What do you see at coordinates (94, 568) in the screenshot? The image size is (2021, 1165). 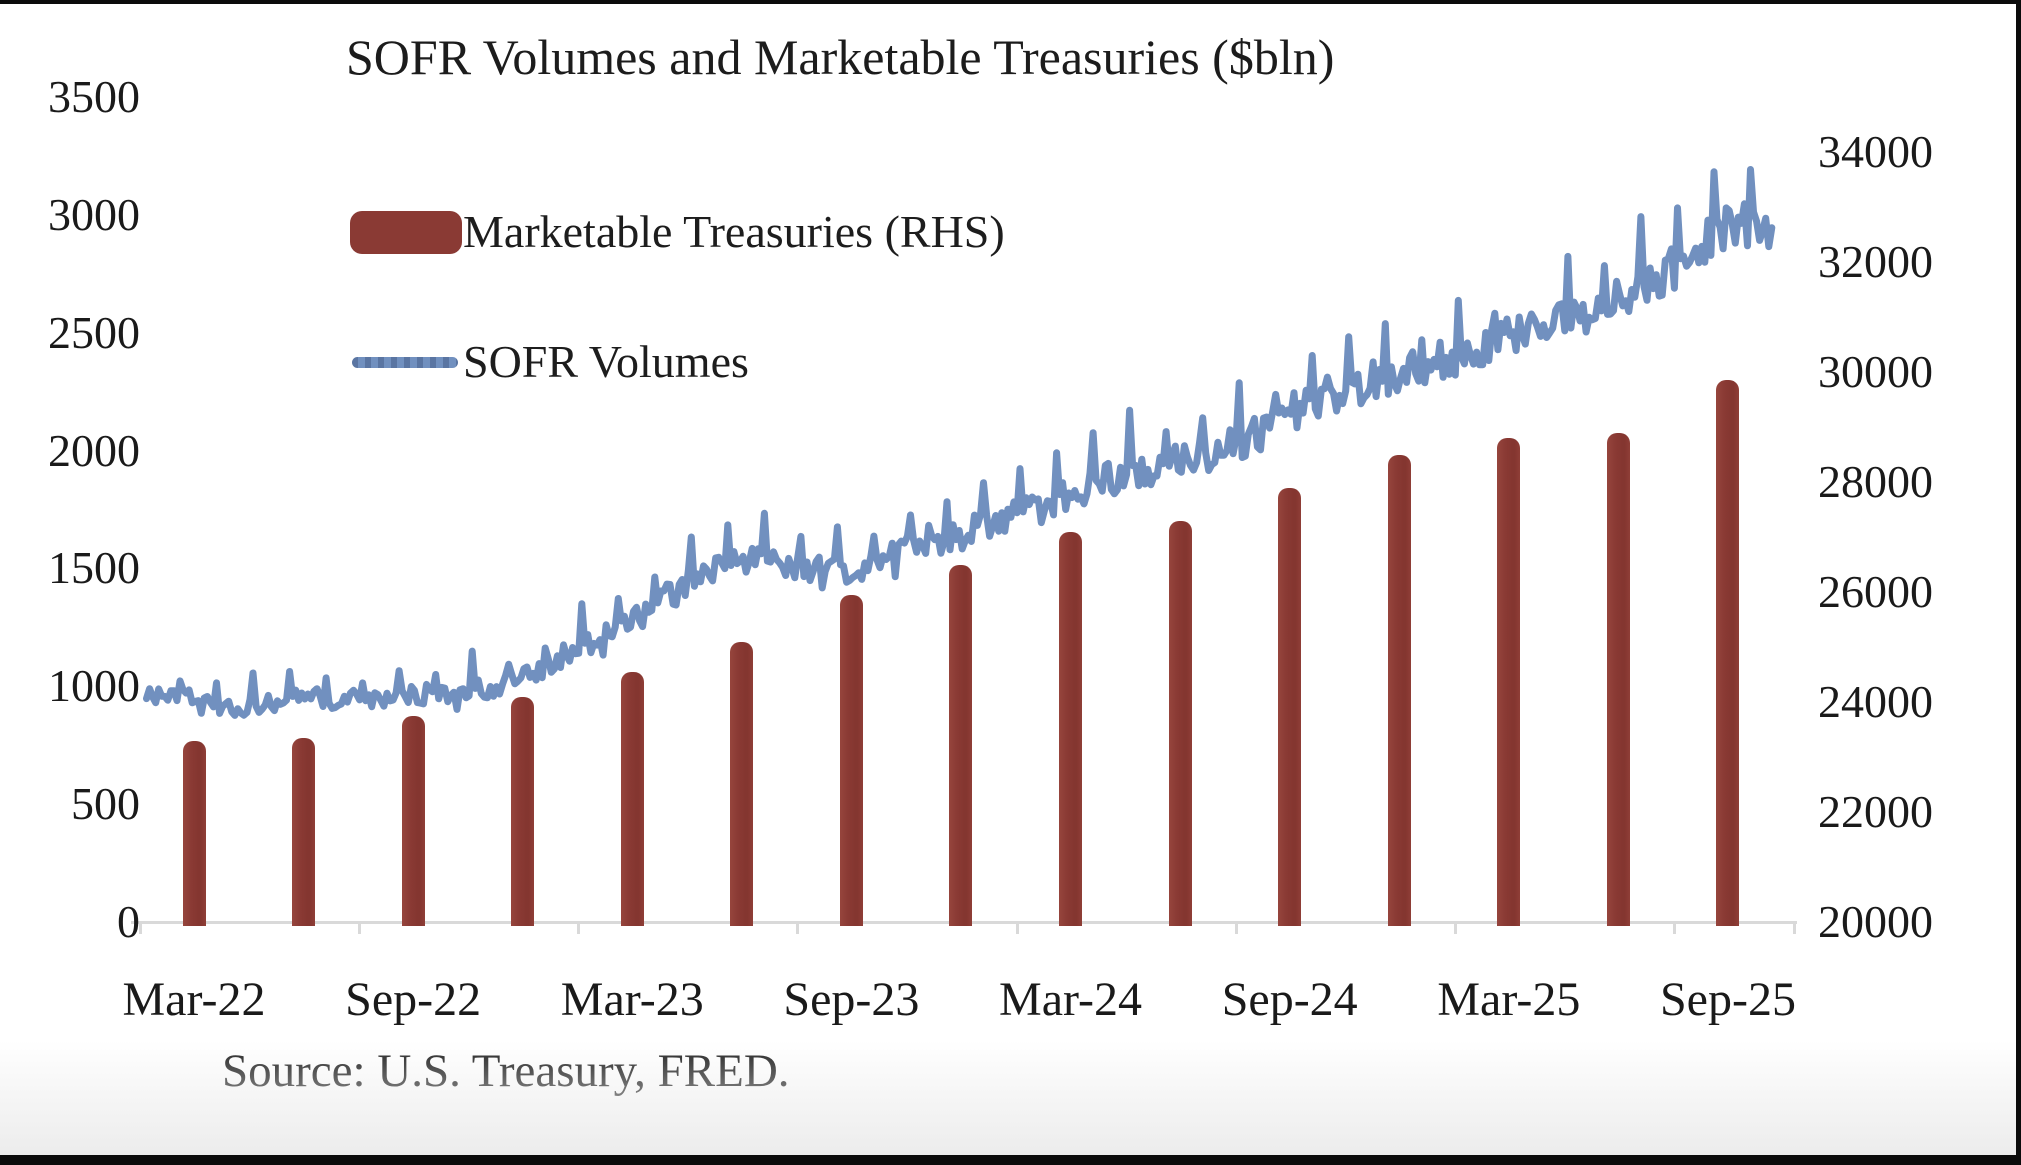 I see `left-axis-tick-label: 1500` at bounding box center [94, 568].